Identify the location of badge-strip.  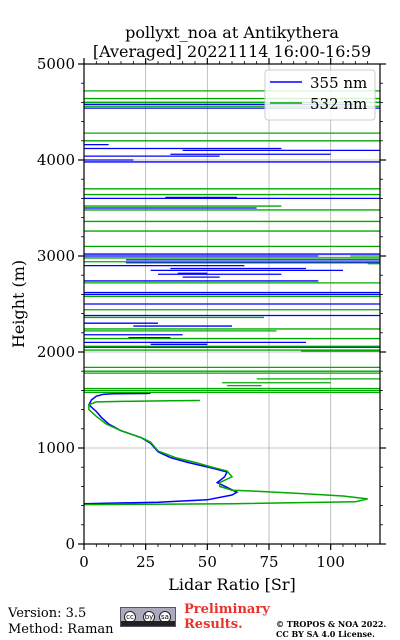
(148, 623).